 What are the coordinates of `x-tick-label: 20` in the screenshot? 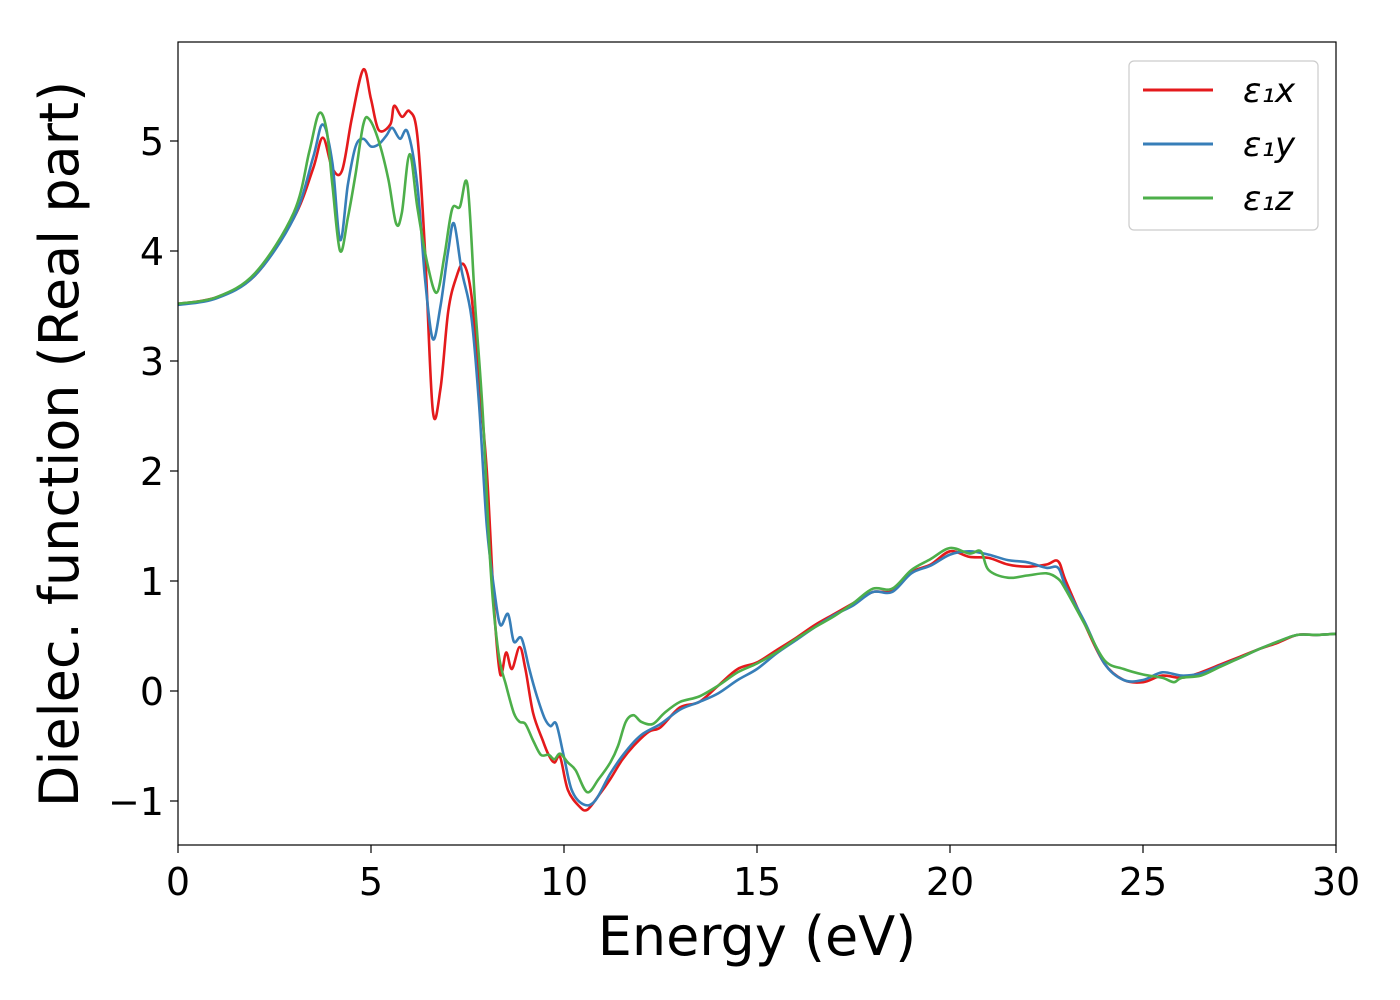 It's located at (950, 882).